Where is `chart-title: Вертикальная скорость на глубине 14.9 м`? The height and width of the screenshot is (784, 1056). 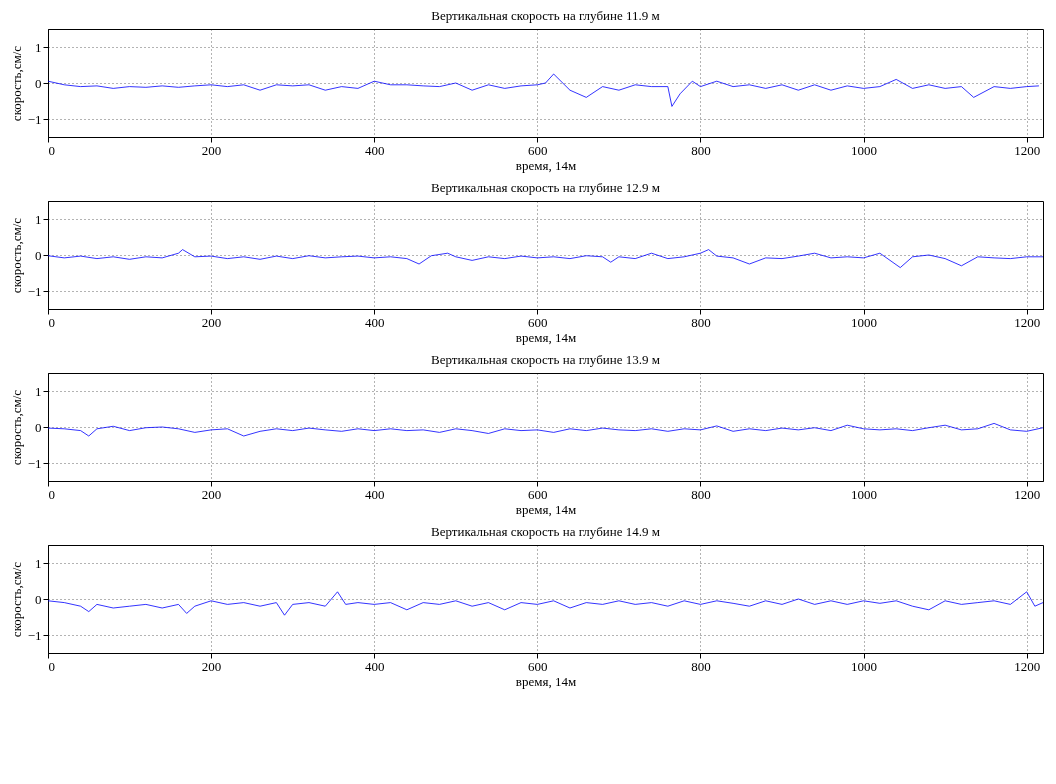 chart-title: Вертикальная скорость на глубине 14.9 м is located at coordinates (545, 531).